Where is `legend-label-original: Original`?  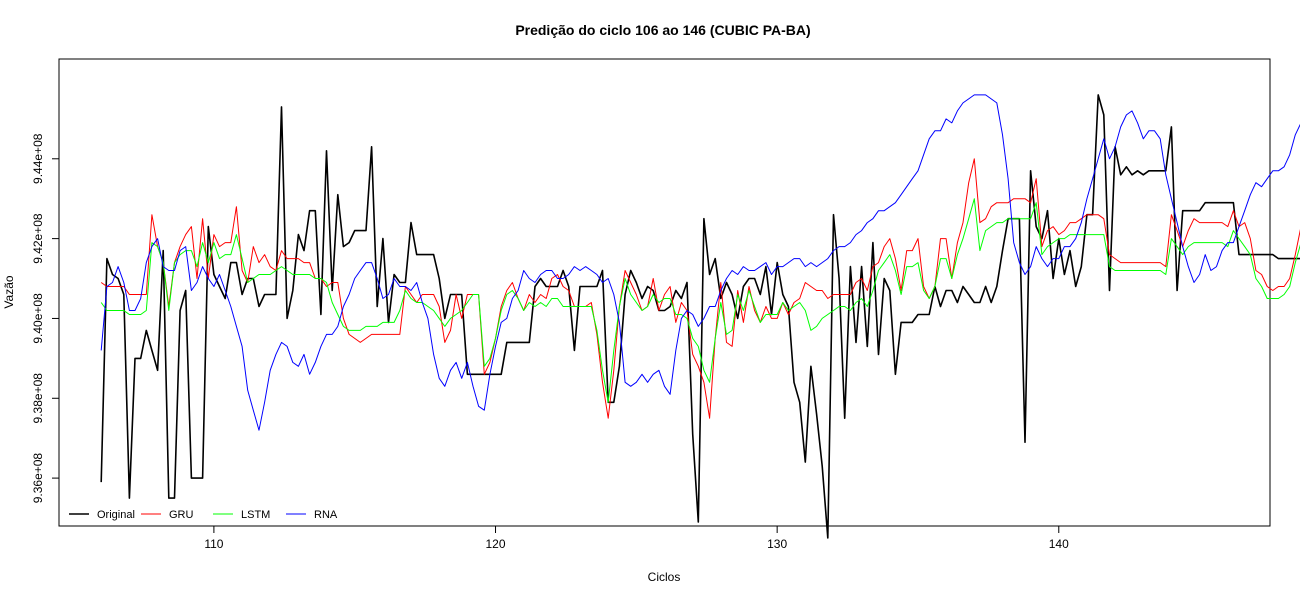
legend-label-original: Original is located at coordinates (116, 515).